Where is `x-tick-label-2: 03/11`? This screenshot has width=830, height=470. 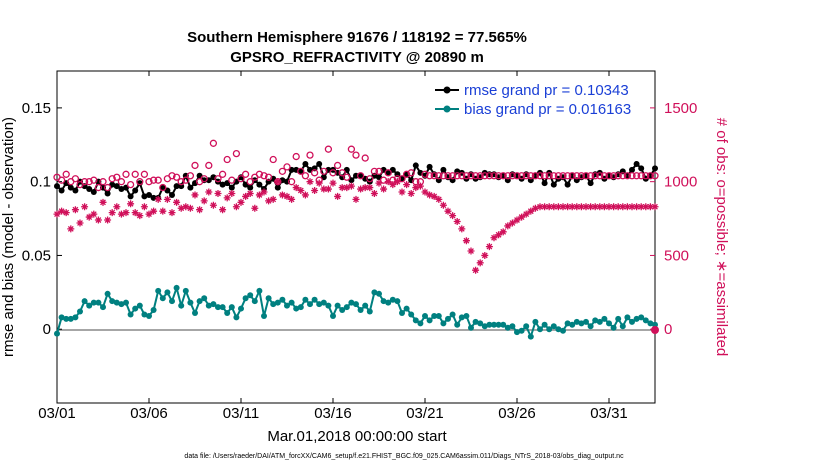 x-tick-label-2: 03/11 is located at coordinates (241, 413).